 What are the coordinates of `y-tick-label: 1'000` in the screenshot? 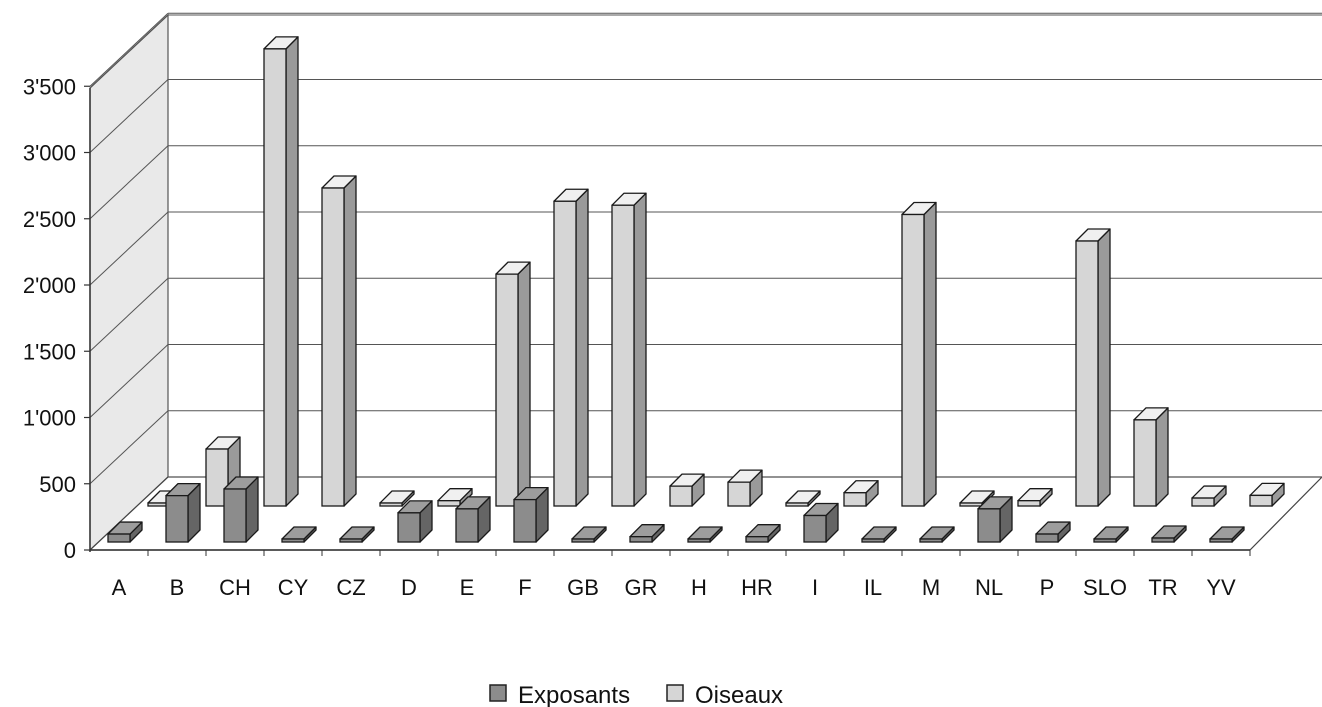 It's located at (49, 418).